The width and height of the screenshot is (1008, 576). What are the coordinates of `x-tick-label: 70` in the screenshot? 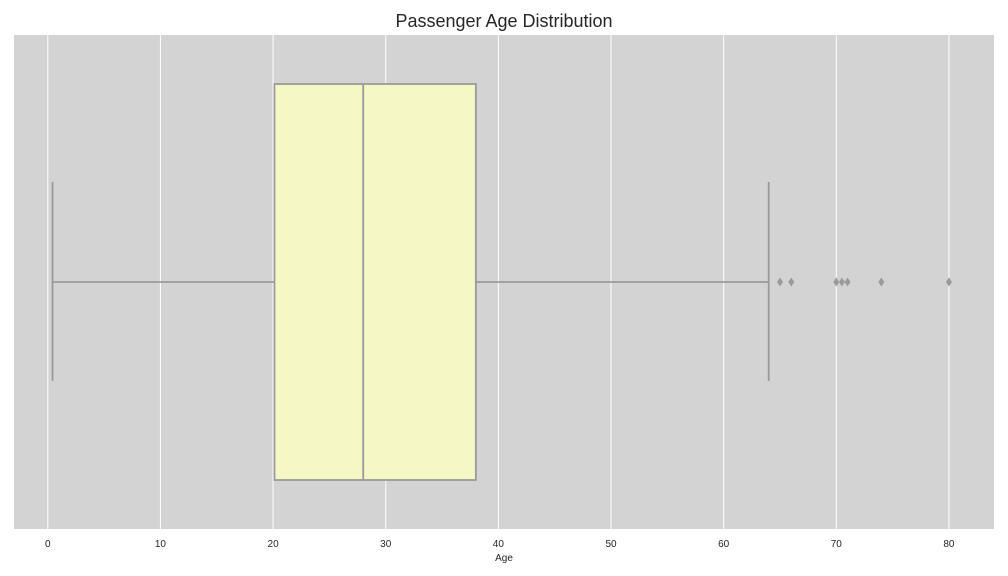 It's located at (837, 544).